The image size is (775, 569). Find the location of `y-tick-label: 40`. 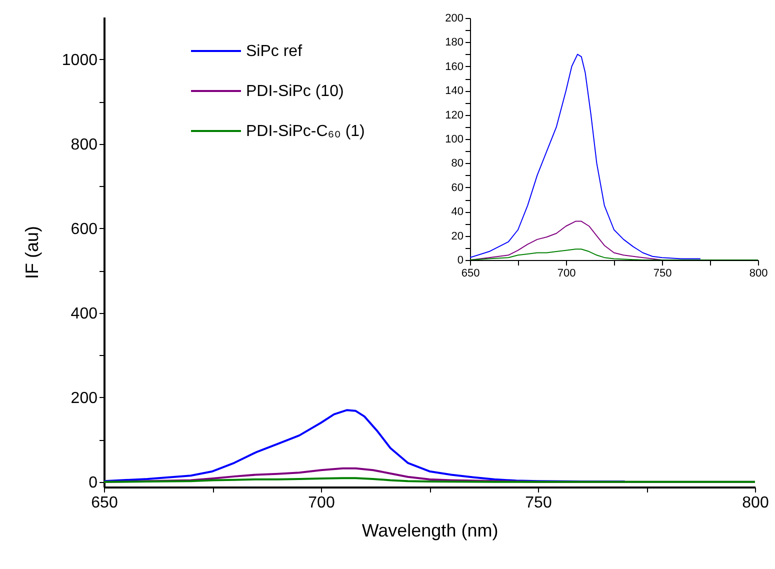

y-tick-label: 40 is located at coordinates (457, 212).